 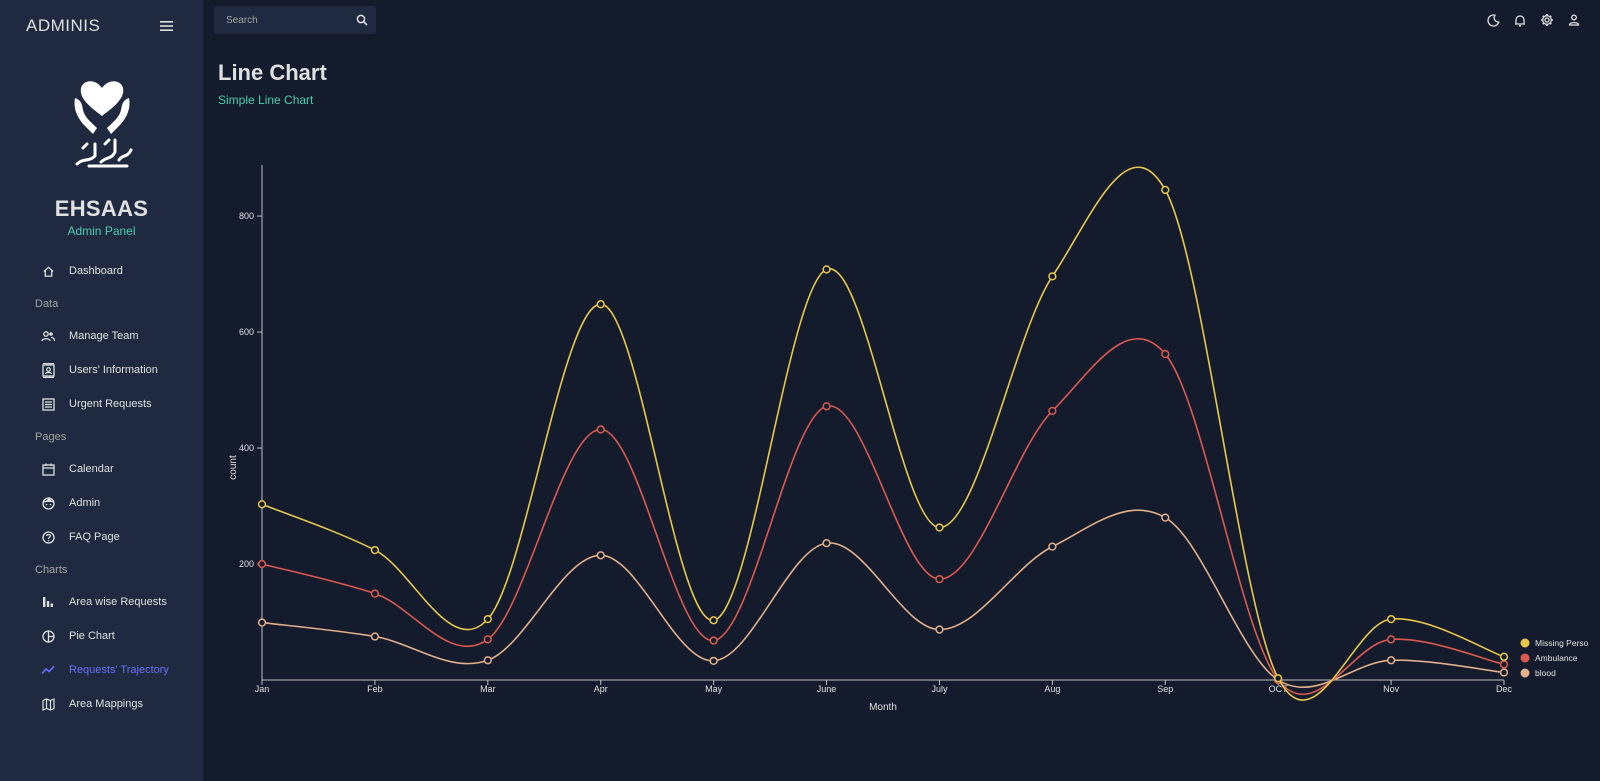 What do you see at coordinates (246, 216) in the screenshot?
I see `y-tick-label: 800` at bounding box center [246, 216].